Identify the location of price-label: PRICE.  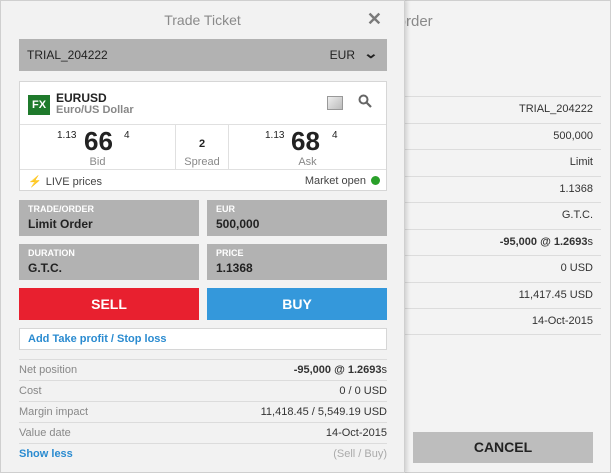
(230, 253).